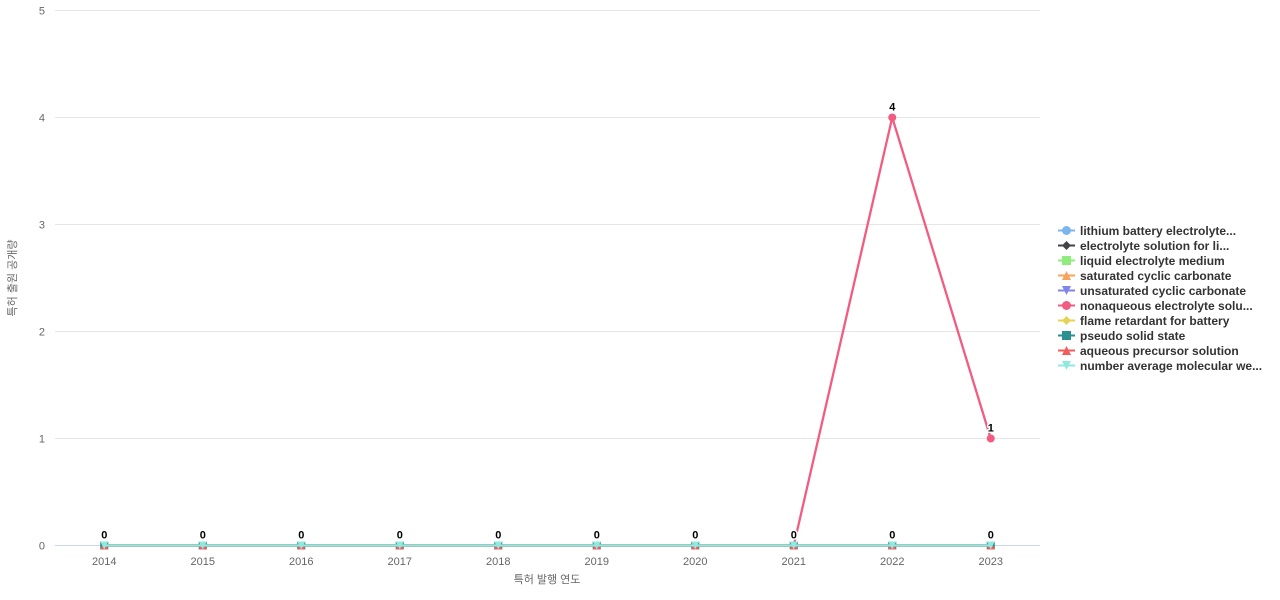 The height and width of the screenshot is (600, 1280). Describe the element at coordinates (301, 562) in the screenshot. I see `x-tick-label: 2016` at that location.